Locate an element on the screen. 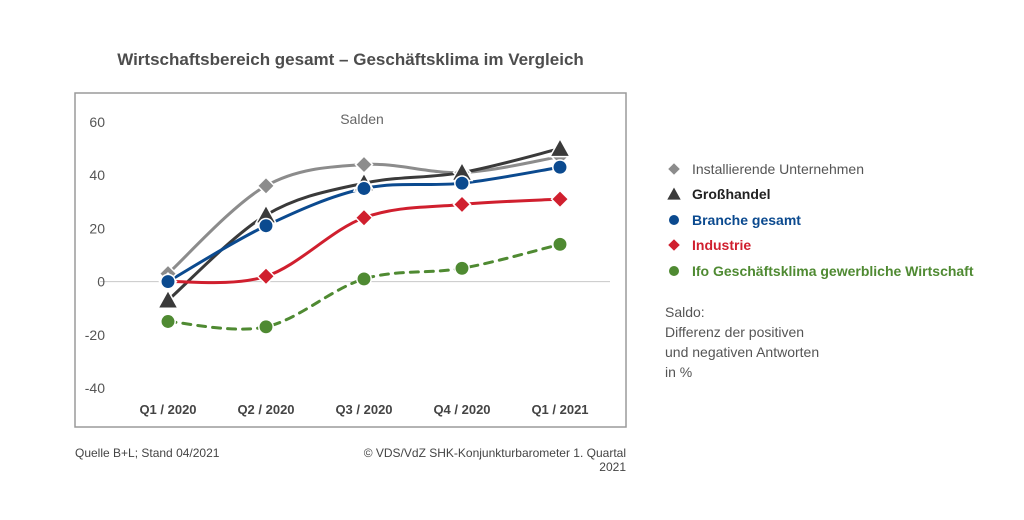 Image resolution: width=1024 pixels, height=520 pixels. x-tick-label: Q3 / 2020 is located at coordinates (363, 409).